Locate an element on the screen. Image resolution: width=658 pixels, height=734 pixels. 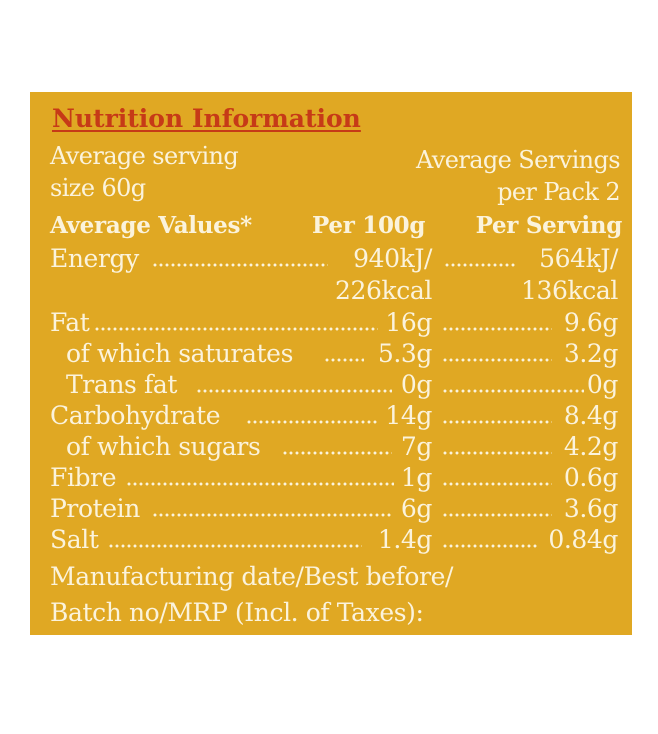
row-per100g: 1g is located at coordinates (416, 477).